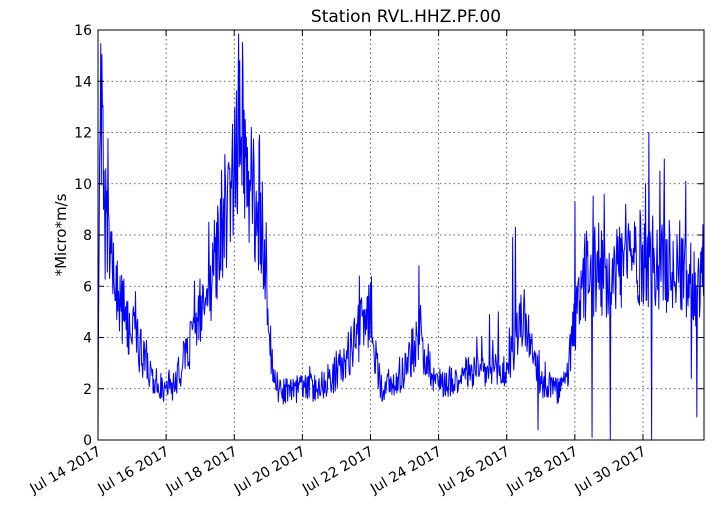  What do you see at coordinates (406, 17) in the screenshot?
I see `chart-title: Station RVL.HHZ.PF.00` at bounding box center [406, 17].